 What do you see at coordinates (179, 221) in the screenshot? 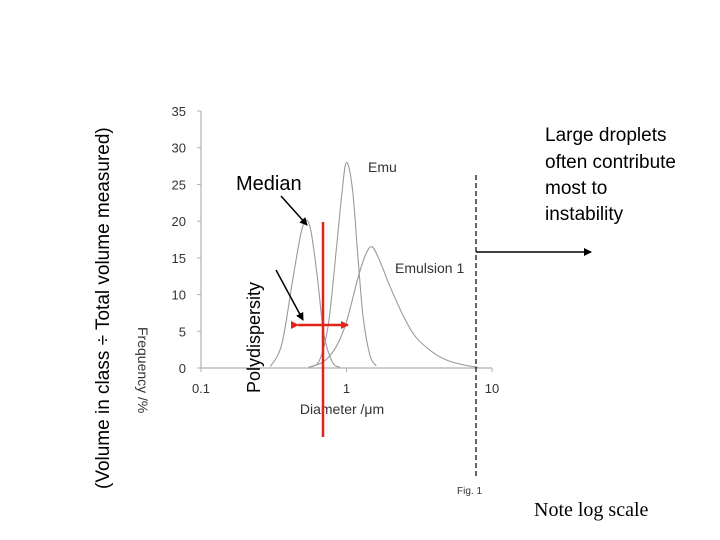
I see `y-tick-label: 20` at bounding box center [179, 221].